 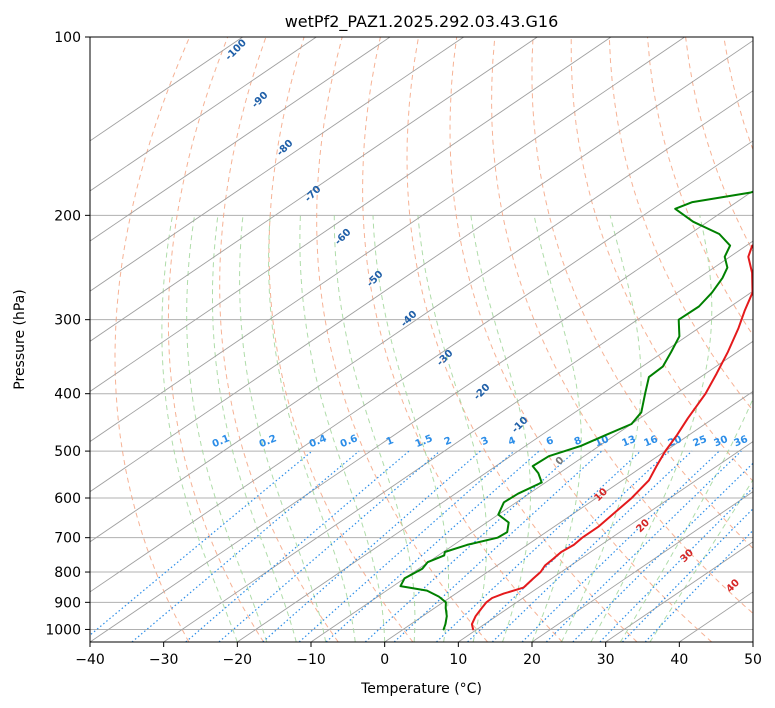 I want to click on x-tick-label: −40, so click(x=90, y=660).